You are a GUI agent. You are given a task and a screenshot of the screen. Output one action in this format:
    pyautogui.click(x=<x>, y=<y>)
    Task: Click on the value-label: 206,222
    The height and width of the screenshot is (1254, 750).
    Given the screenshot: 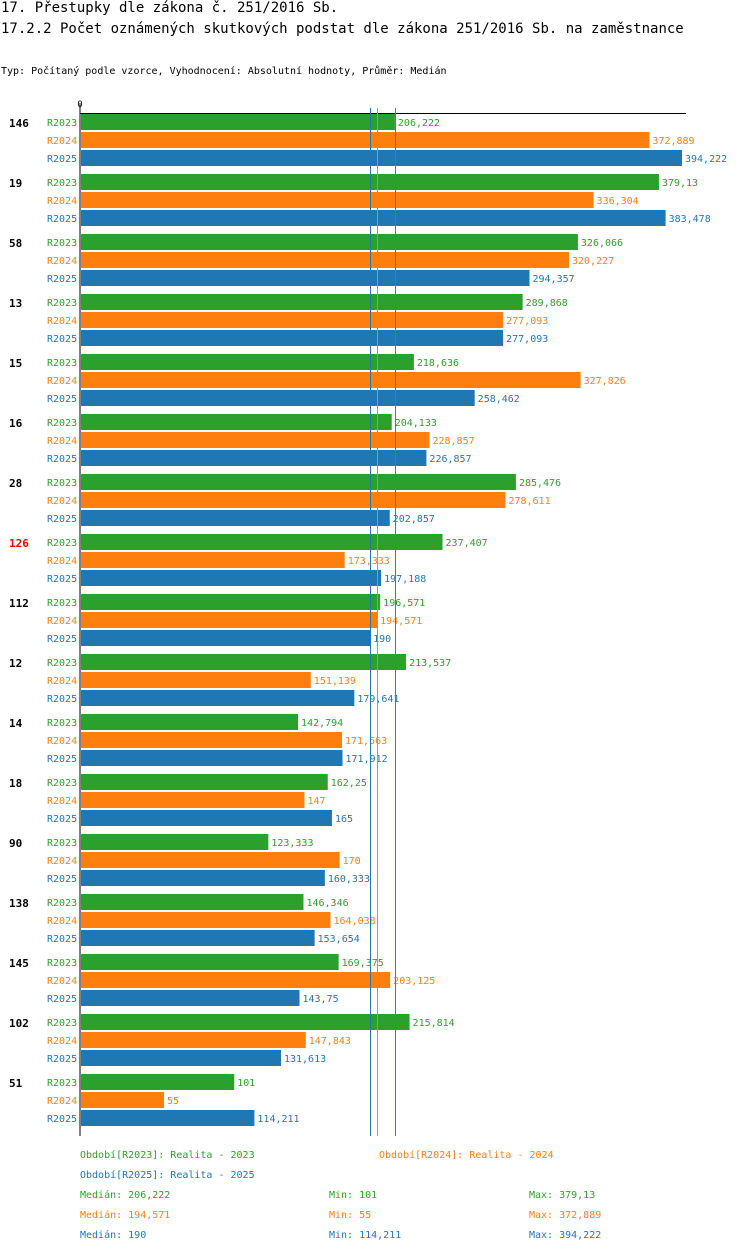 What is the action you would take?
    pyautogui.click(x=419, y=123)
    